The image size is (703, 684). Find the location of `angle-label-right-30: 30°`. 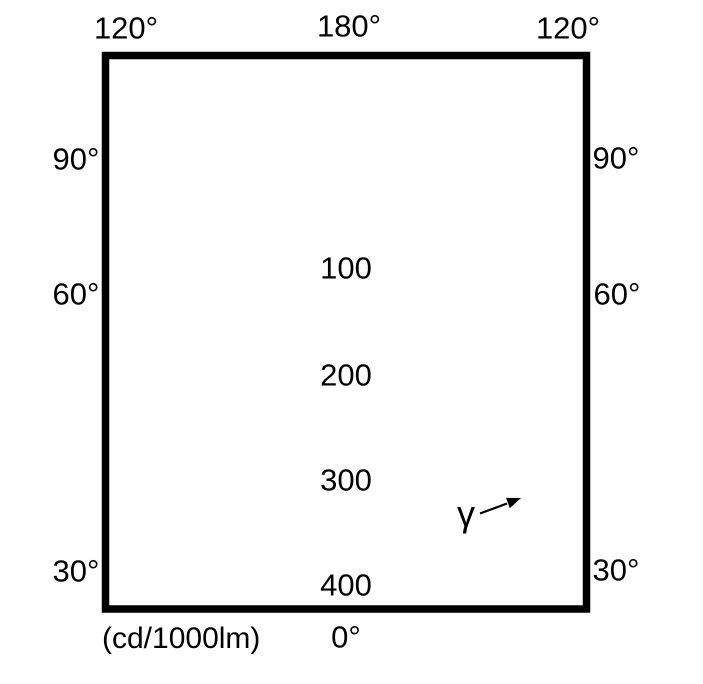

angle-label-right-30: 30° is located at coordinates (616, 570).